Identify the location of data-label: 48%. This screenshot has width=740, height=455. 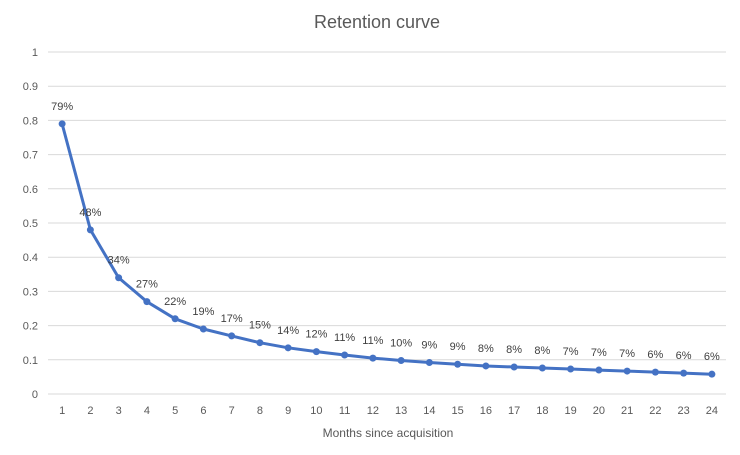
(90, 213).